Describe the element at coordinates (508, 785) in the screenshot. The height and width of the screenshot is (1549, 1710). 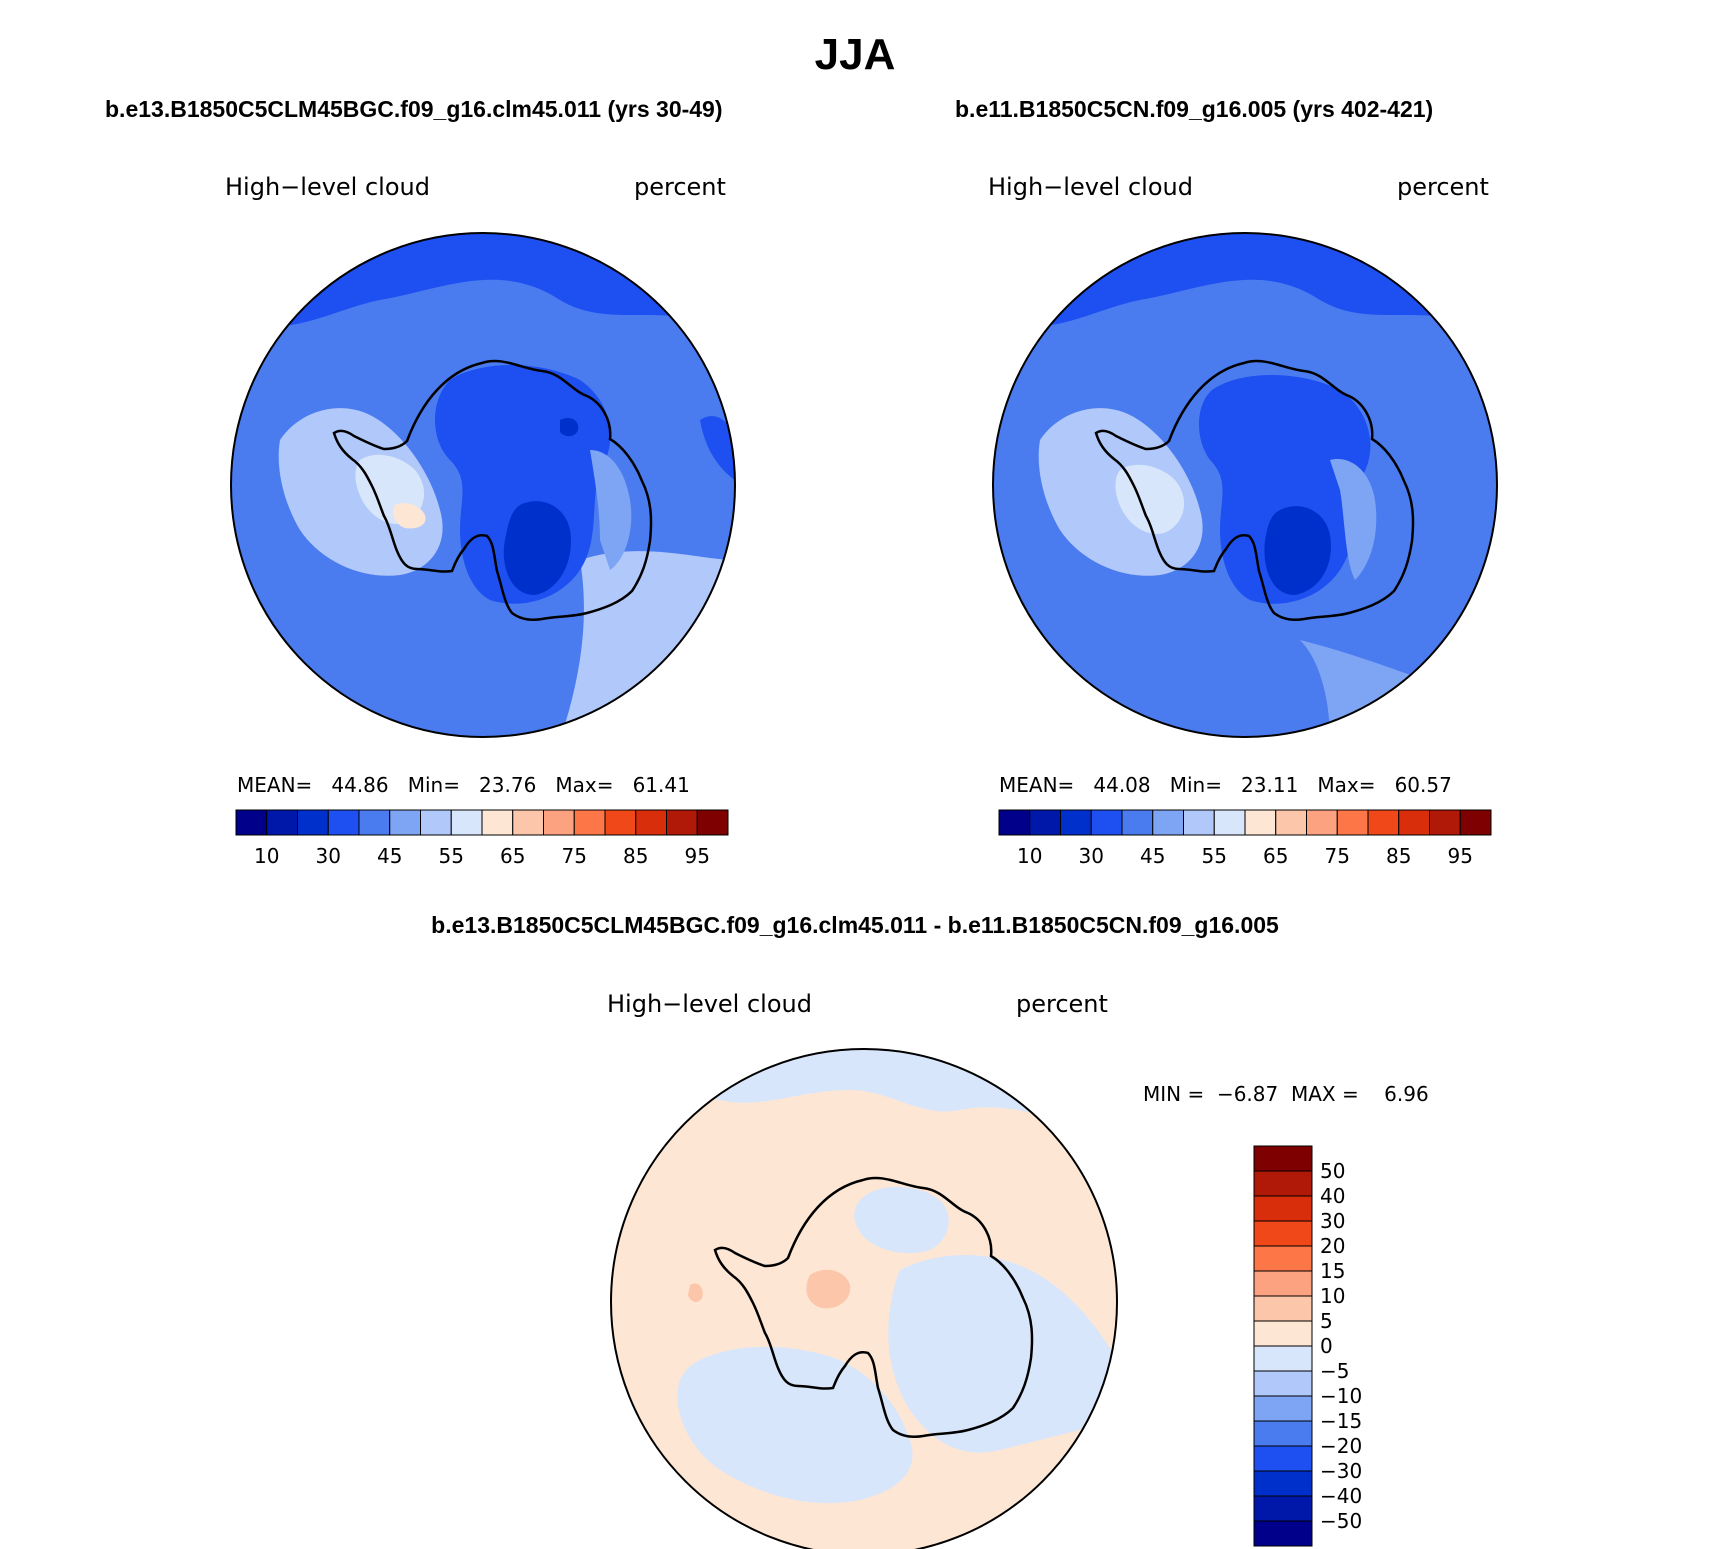
I see `left-min-value: 23.76` at that location.